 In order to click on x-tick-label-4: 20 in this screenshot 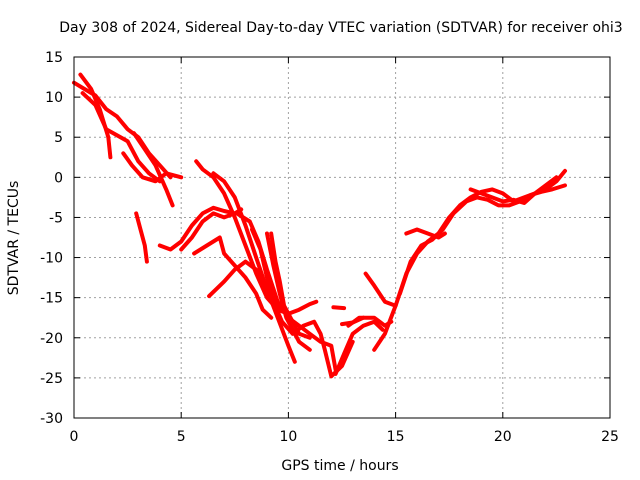, I will do `click(503, 437)`.